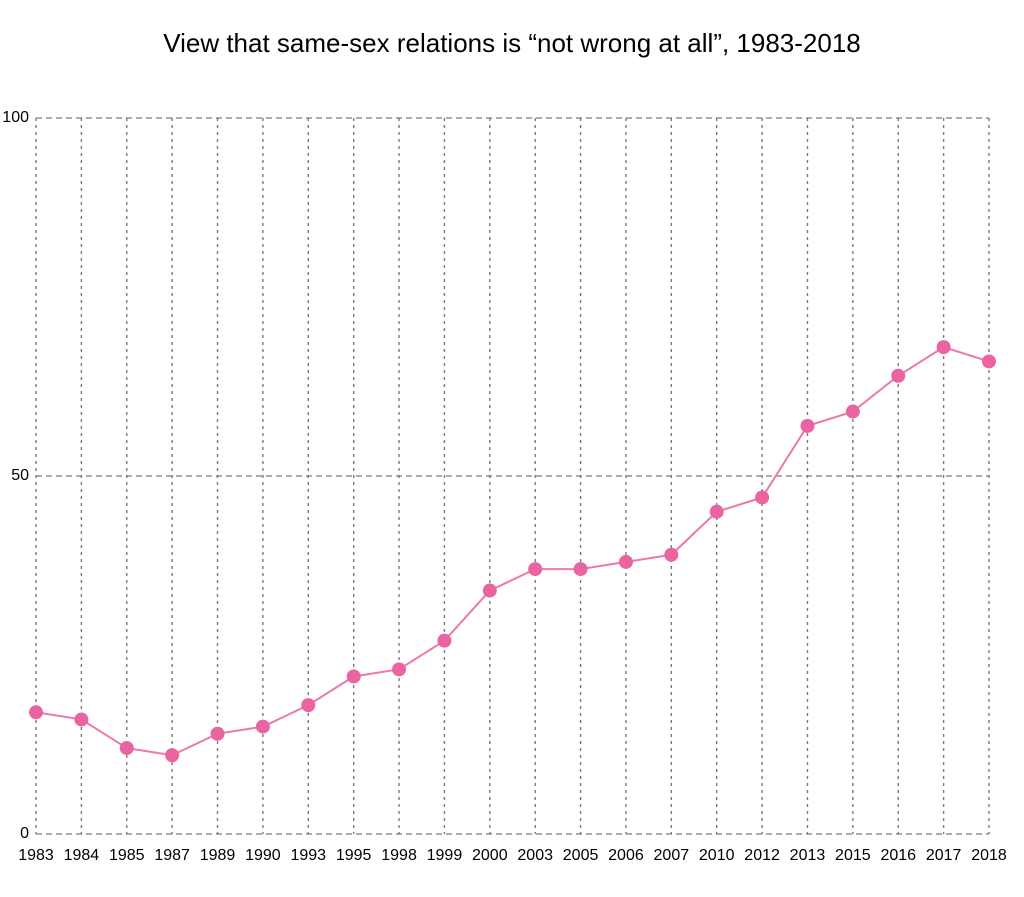 The height and width of the screenshot is (897, 1024). What do you see at coordinates (853, 855) in the screenshot?
I see `x-tick-label: 2015` at bounding box center [853, 855].